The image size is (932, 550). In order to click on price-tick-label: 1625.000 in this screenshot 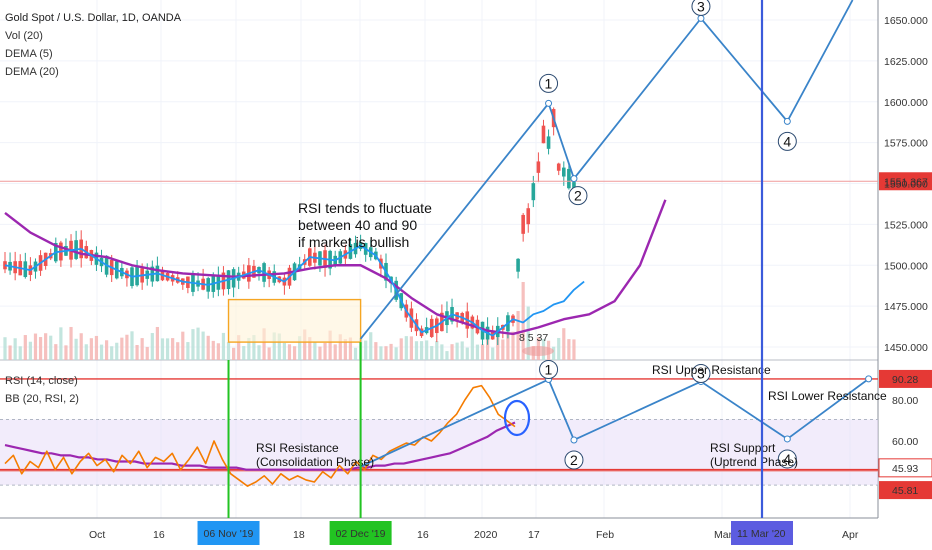, I will do `click(906, 62)`.